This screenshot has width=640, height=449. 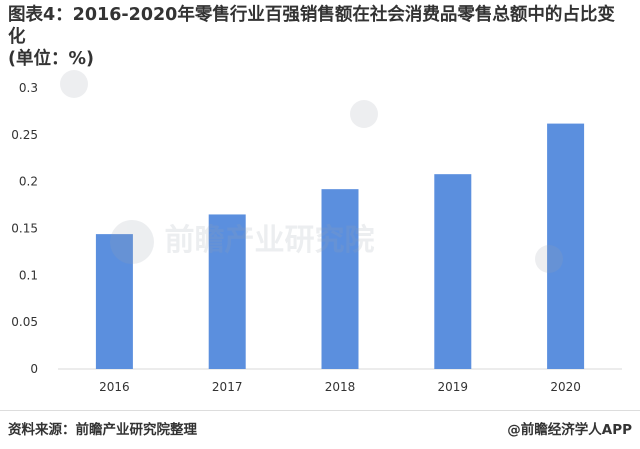 I want to click on chart-title-line1: 图表4：2016-2020年零售行业百强销售额在社会消费品零售总额中的占比变化, so click(x=311, y=26).